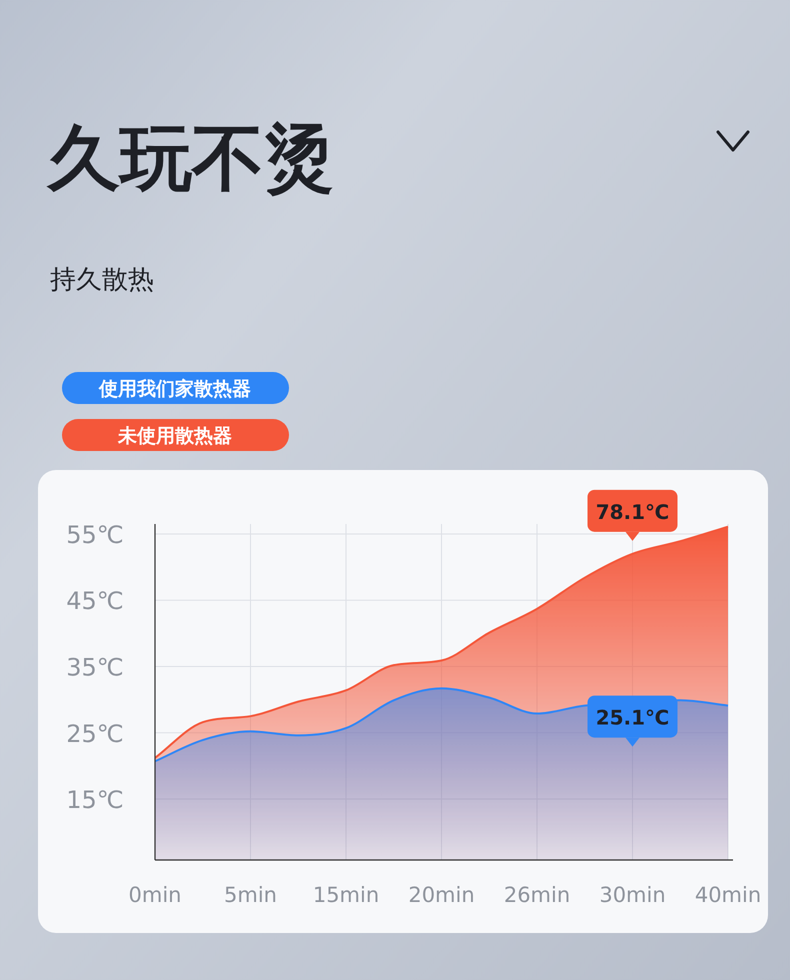 Image resolution: width=790 pixels, height=980 pixels. What do you see at coordinates (95, 667) in the screenshot?
I see `y-tick-label: 35℃` at bounding box center [95, 667].